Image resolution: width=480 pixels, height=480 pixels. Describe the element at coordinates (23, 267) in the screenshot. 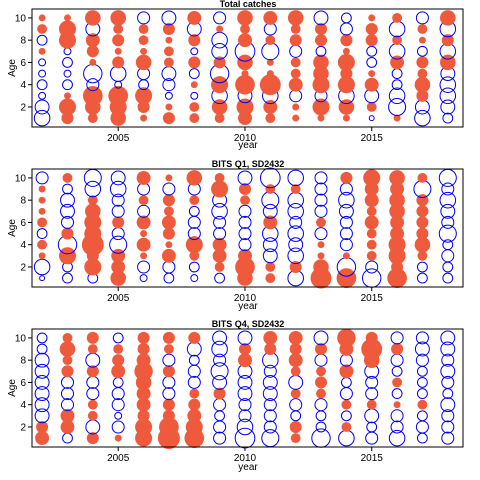

I see `y-tick-label: 2` at that location.